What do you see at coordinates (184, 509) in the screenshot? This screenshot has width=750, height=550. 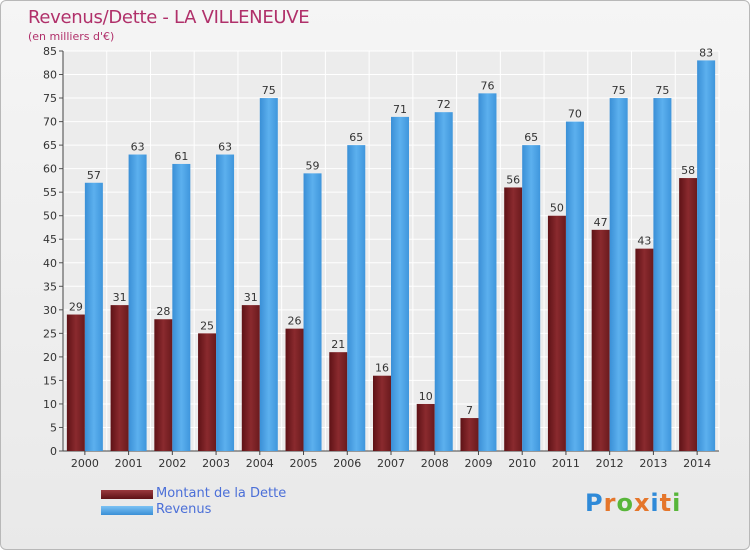 I see `legend-label-revenus: Revenus` at bounding box center [184, 509].